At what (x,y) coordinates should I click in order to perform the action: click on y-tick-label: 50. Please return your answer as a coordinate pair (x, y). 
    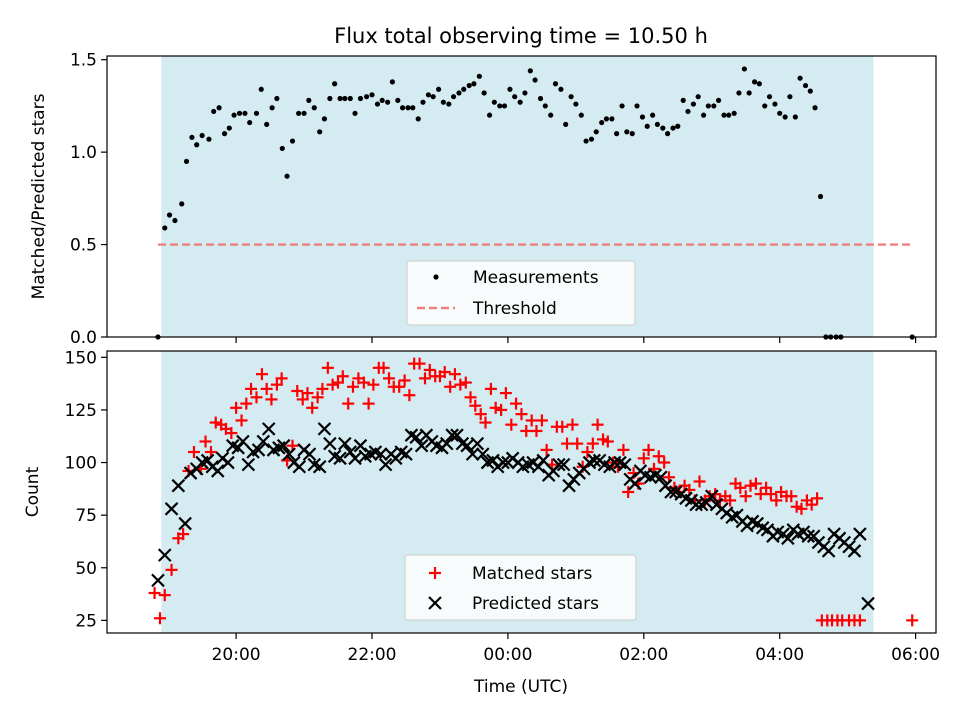
    Looking at the image, I should click on (86, 569).